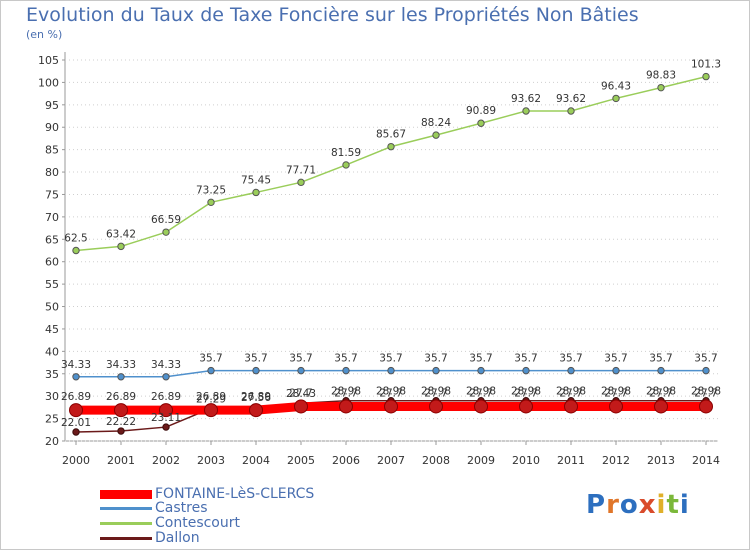 The height and width of the screenshot is (550, 750). I want to click on data-label: 66.59, so click(166, 220).